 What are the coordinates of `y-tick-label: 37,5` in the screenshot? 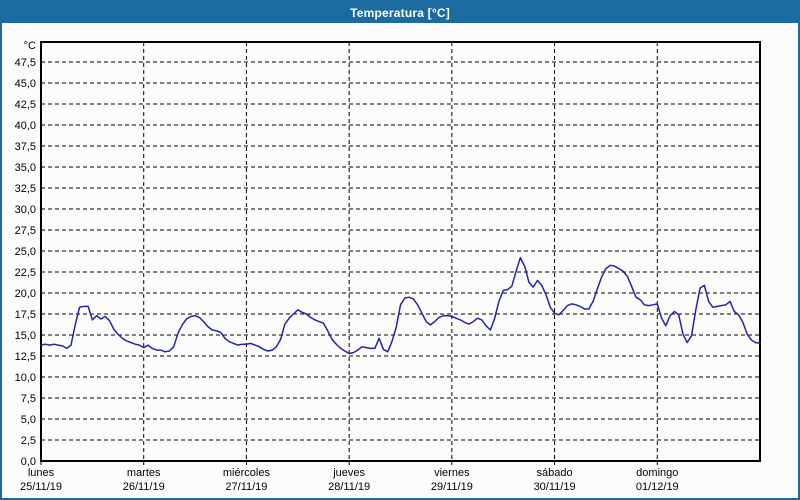 It's located at (25, 147).